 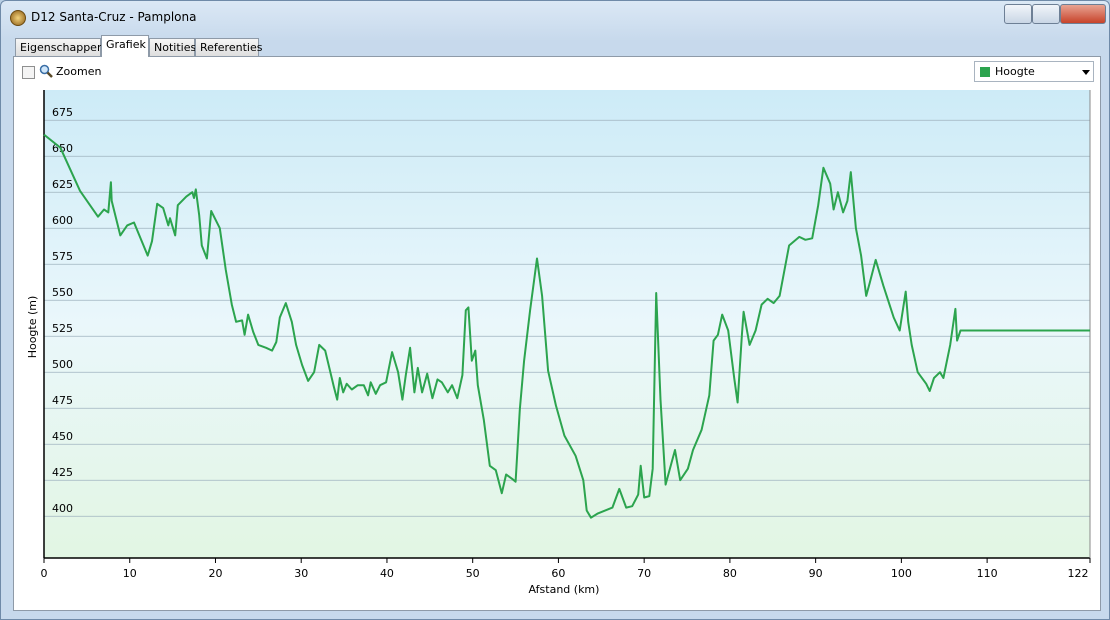 What do you see at coordinates (114, 17) in the screenshot?
I see `window-title: D12 Santa-Cruz - Pamplona` at bounding box center [114, 17].